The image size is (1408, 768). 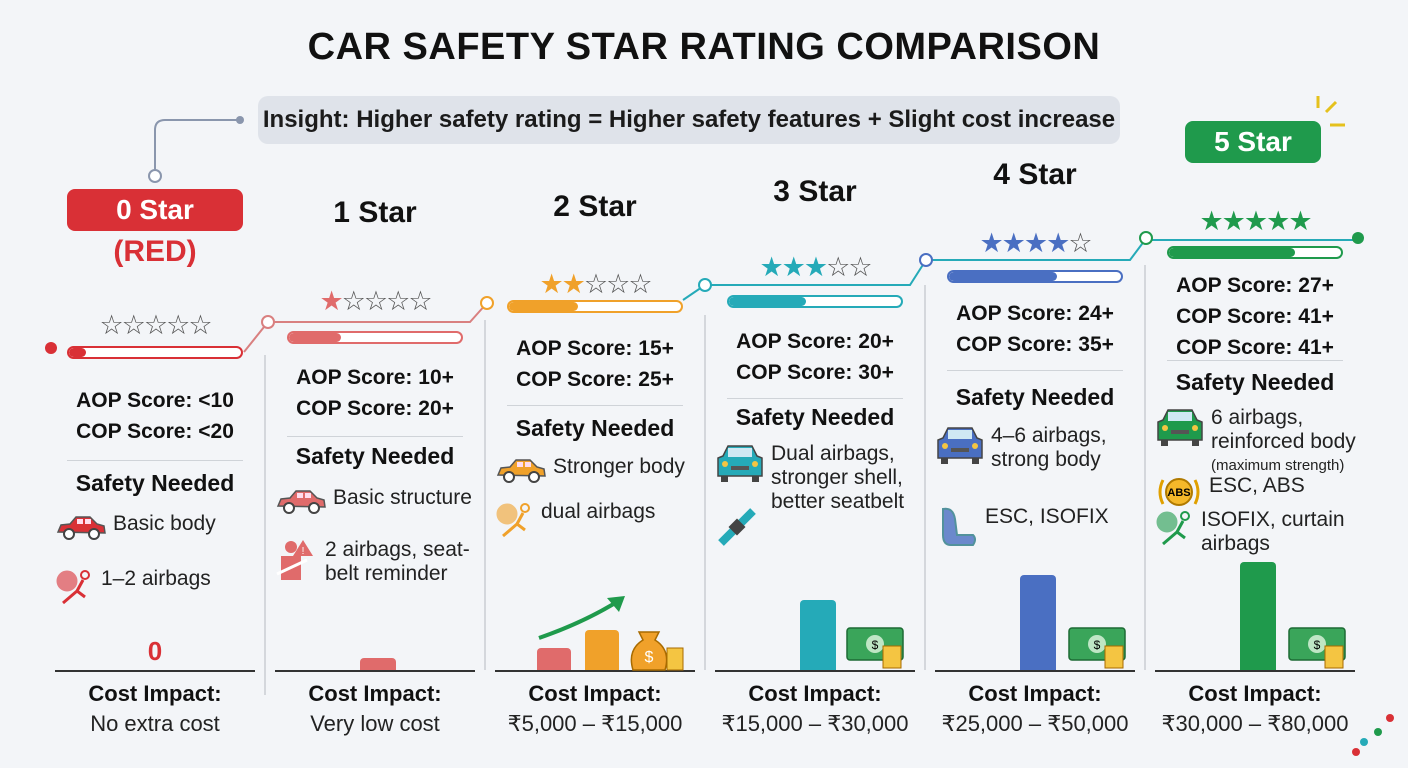 What do you see at coordinates (155, 416) in the screenshot?
I see `scores: AOP Score: <10 COP Score: <20` at bounding box center [155, 416].